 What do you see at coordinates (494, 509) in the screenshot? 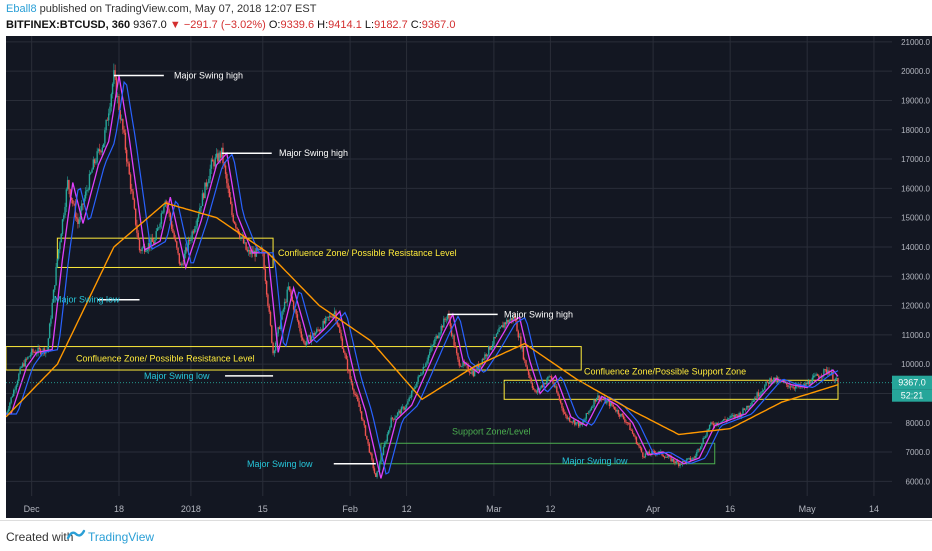
I see `x-tick-label: Mar` at bounding box center [494, 509].